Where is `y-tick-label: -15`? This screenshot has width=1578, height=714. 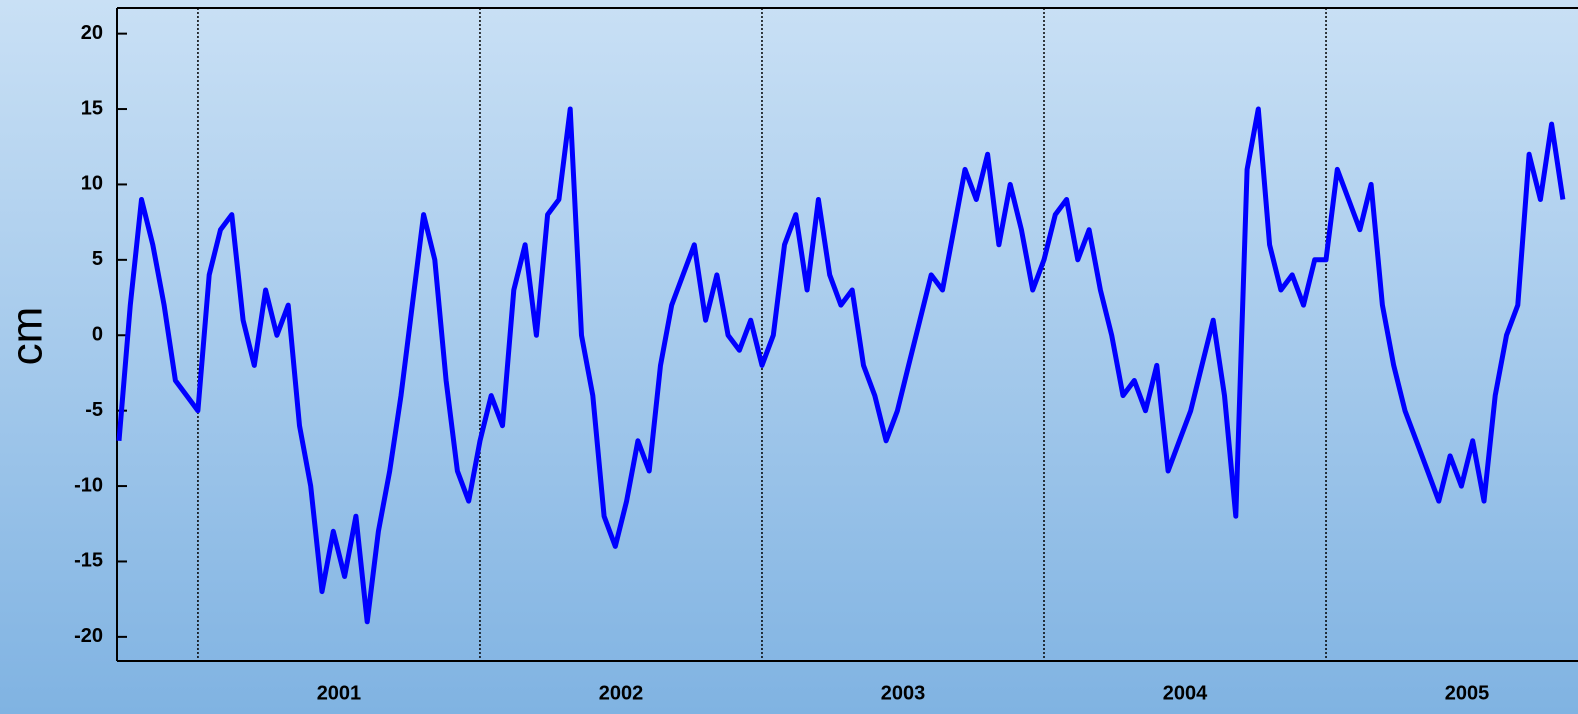 y-tick-label: -15 is located at coordinates (88, 561).